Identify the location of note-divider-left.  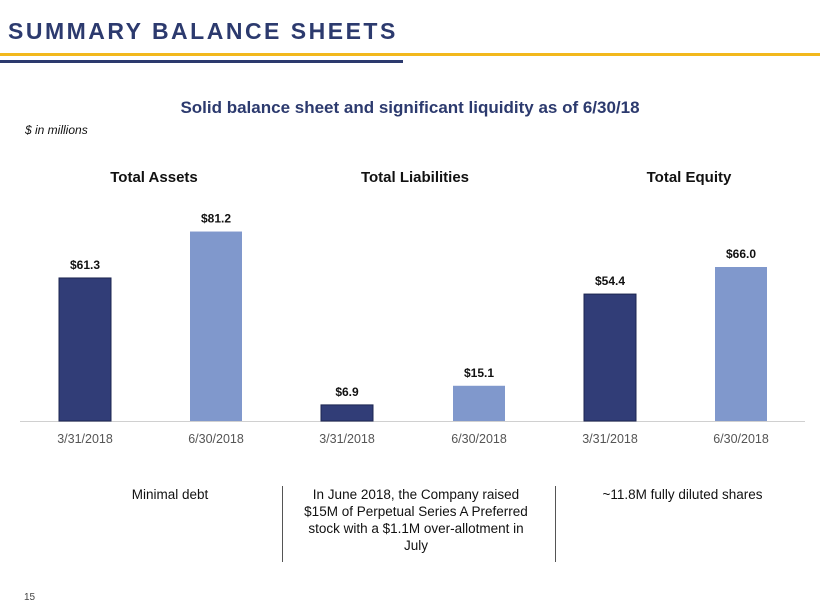
(282, 524).